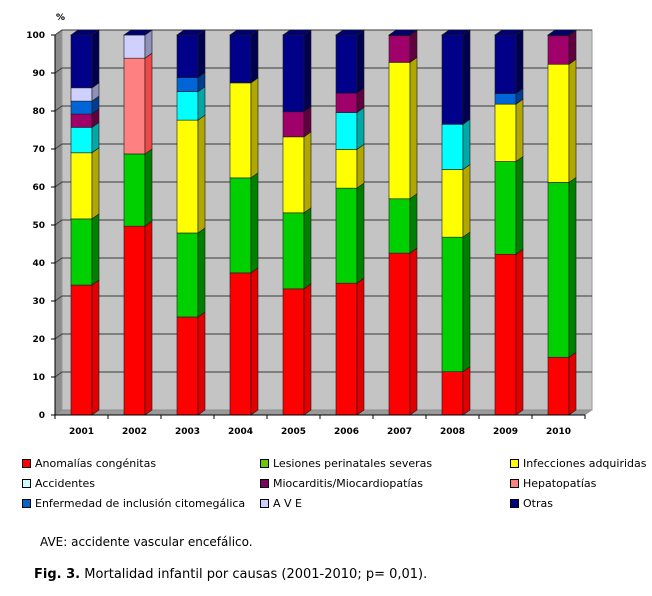  Describe the element at coordinates (35, 36) in the screenshot. I see `y-tick-label: 100` at that location.